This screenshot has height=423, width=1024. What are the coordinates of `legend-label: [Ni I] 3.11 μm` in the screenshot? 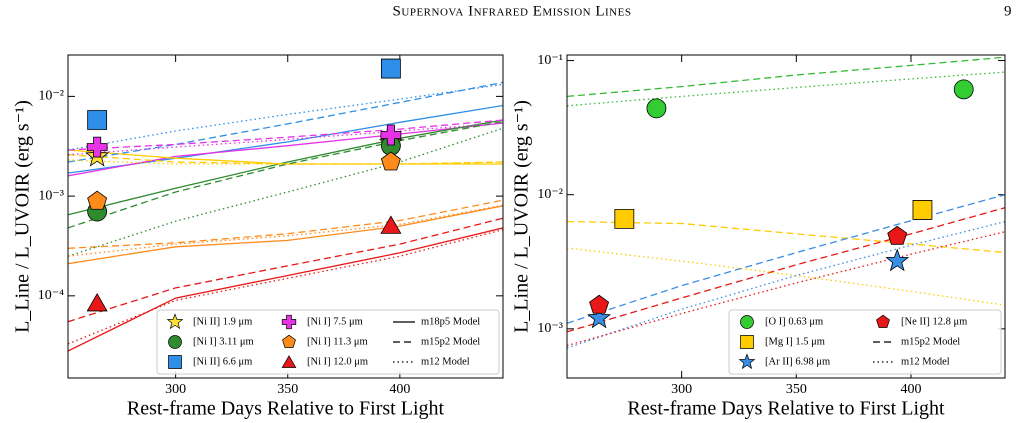 It's located at (223, 341).